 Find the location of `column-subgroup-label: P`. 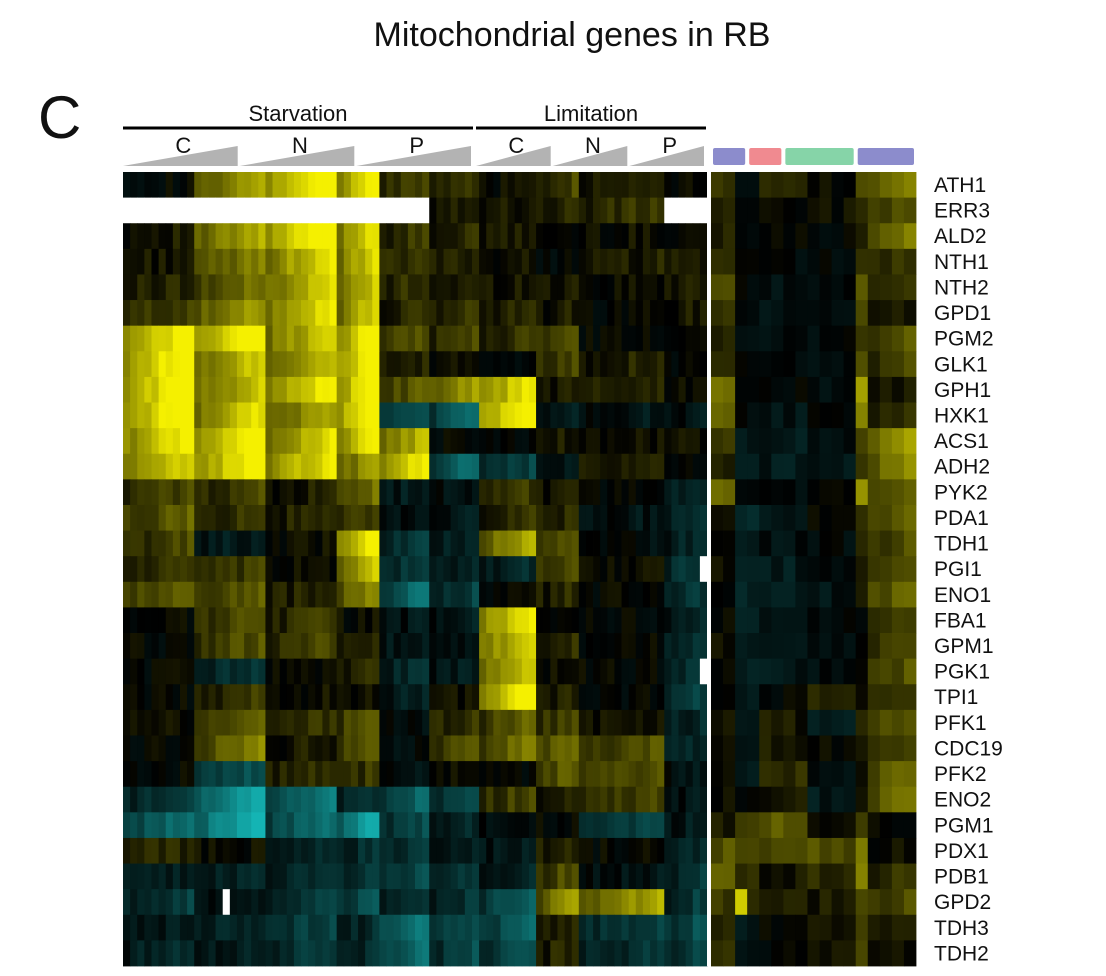

column-subgroup-label: P is located at coordinates (669, 145).